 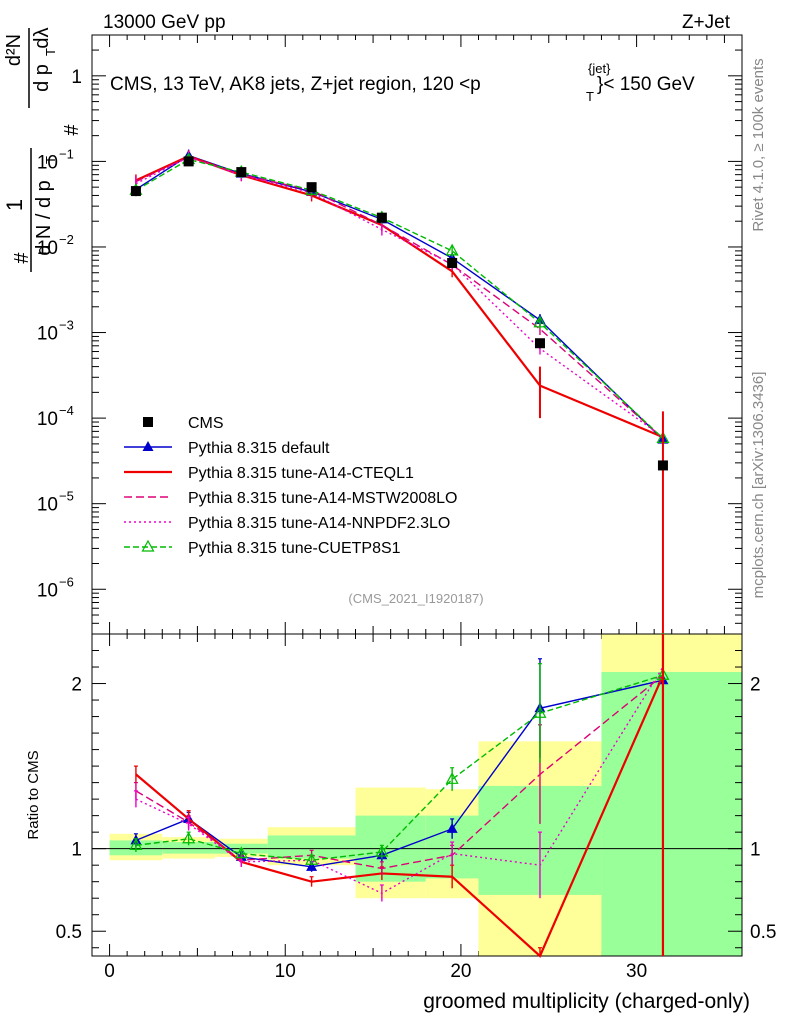 What do you see at coordinates (322, 498) in the screenshot?
I see `legend-label: Pythia 8.315 tune-A14-MSTW2008LO` at bounding box center [322, 498].